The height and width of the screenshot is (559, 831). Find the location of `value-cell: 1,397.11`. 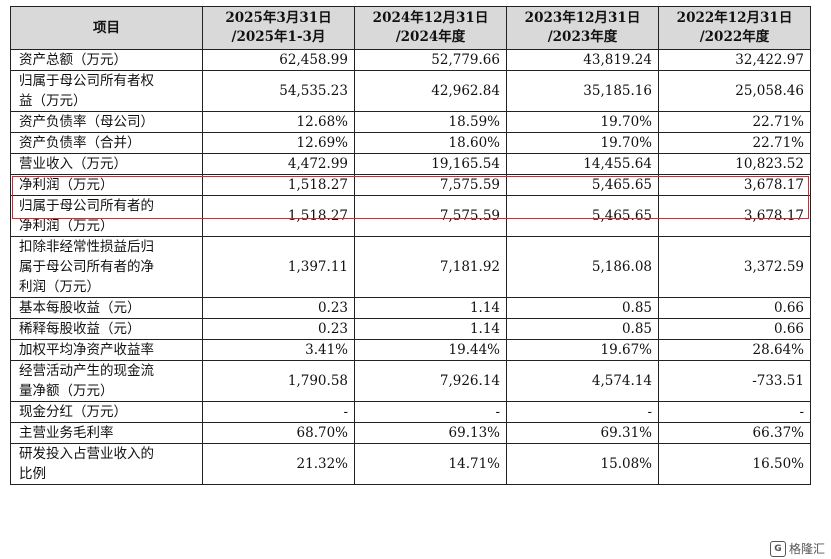

value-cell: 1,397.11 is located at coordinates (278, 267).